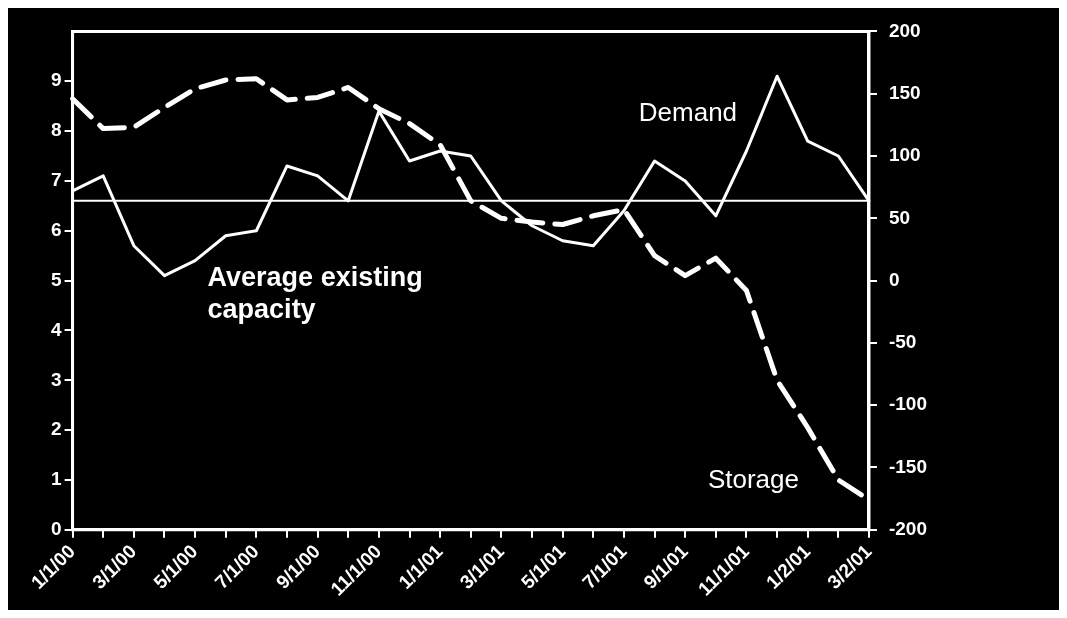  I want to click on y2-tick-label: -100, so click(907, 404).